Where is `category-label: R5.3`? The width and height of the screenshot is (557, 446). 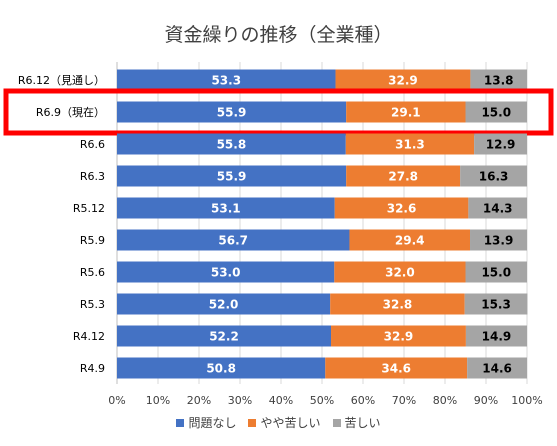 category-label: R5.3 is located at coordinates (92, 304).